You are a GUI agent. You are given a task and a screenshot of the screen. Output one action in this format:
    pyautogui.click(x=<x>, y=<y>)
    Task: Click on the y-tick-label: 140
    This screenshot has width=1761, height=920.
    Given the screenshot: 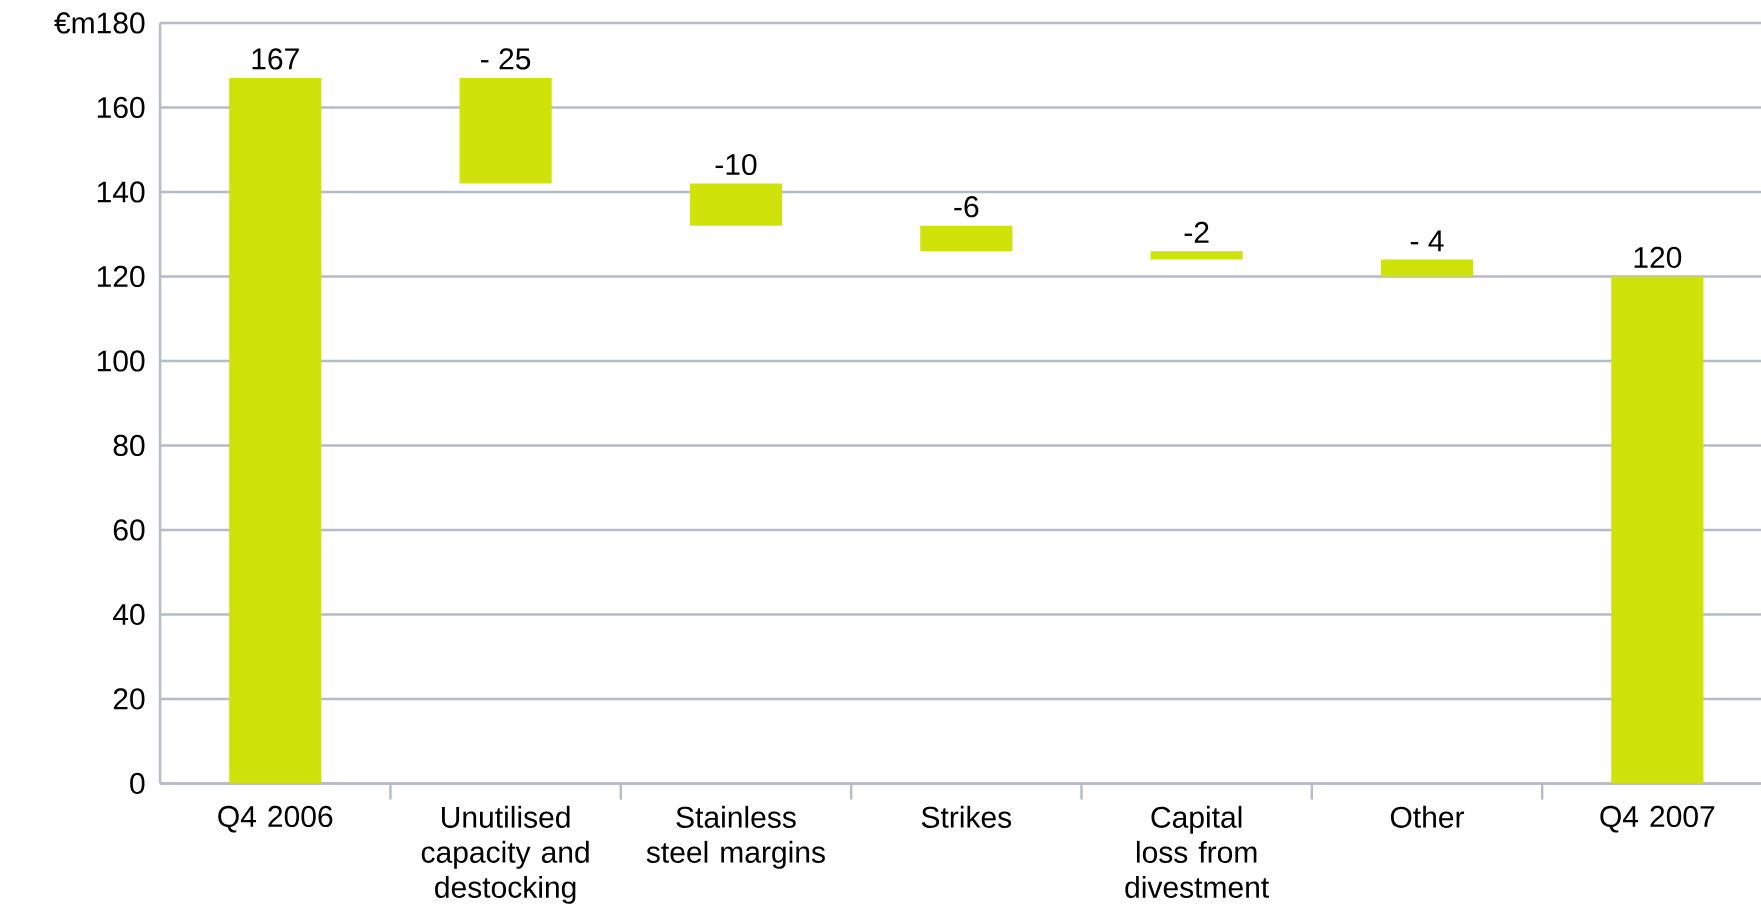 What is the action you would take?
    pyautogui.click(x=121, y=192)
    